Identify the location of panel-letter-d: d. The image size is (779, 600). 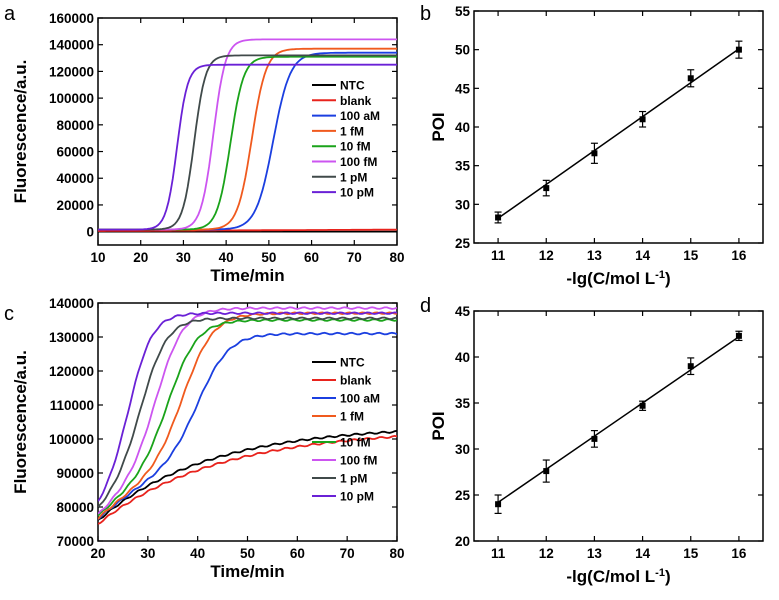
(425, 306).